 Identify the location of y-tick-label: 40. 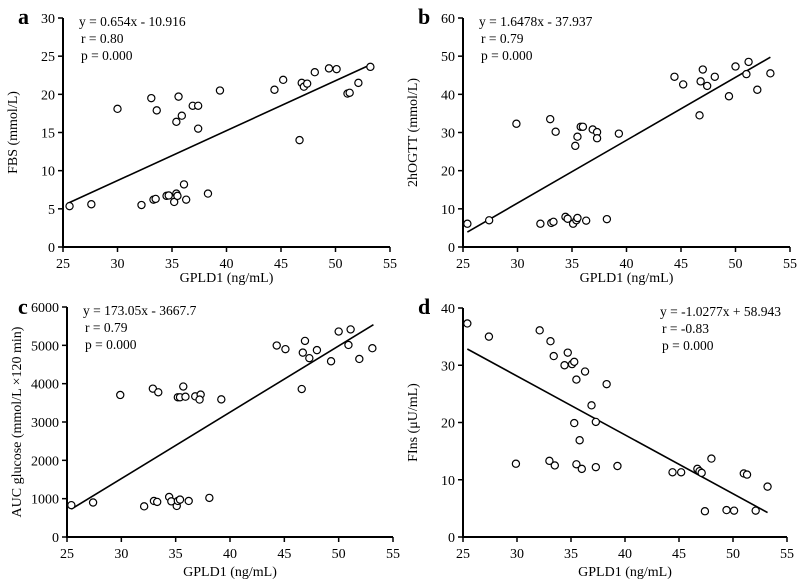
(448, 95).